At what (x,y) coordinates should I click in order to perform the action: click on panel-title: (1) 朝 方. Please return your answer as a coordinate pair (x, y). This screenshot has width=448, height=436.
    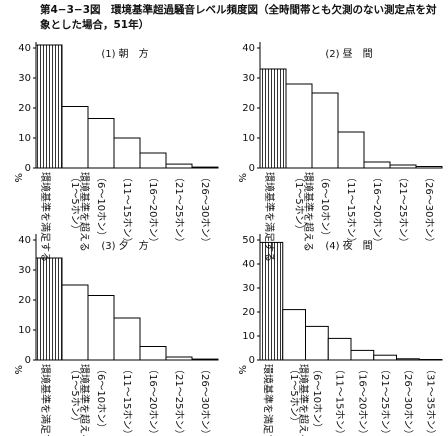
    Looking at the image, I should click on (124, 53).